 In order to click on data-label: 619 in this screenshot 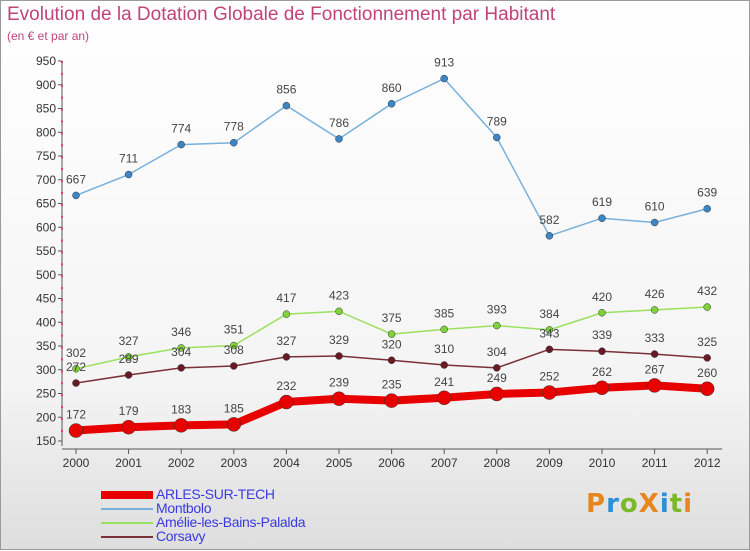, I will do `click(602, 202)`.